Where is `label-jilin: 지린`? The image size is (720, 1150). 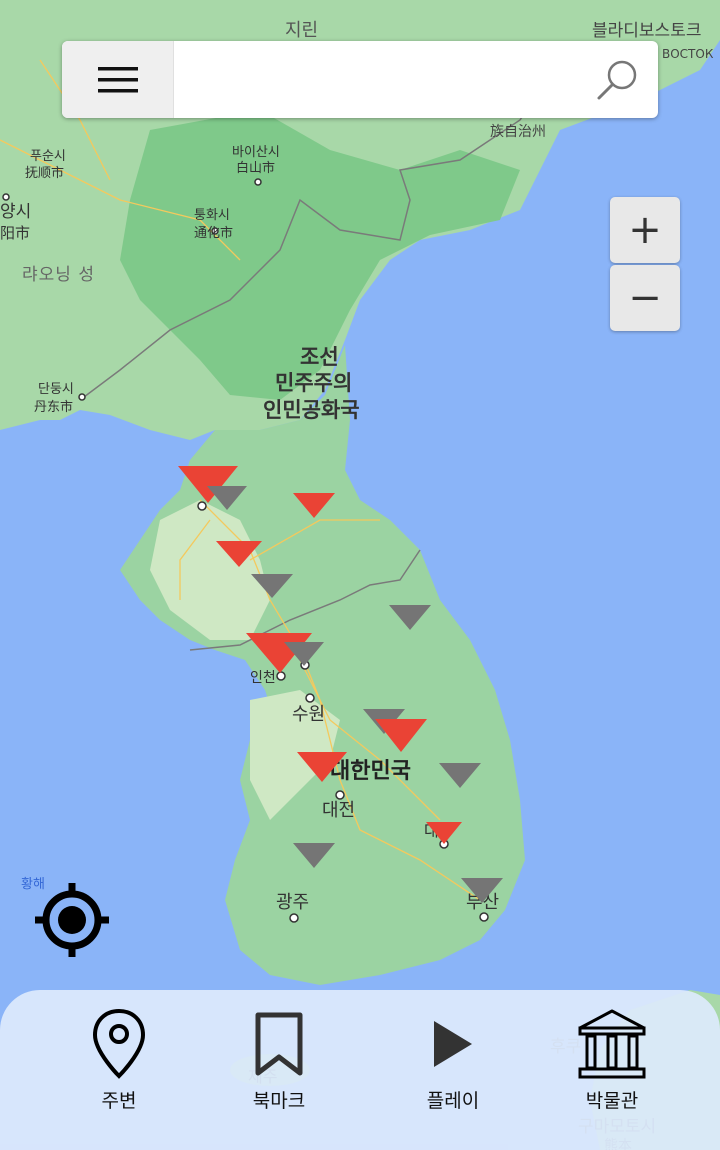
label-jilin: 지린 is located at coordinates (301, 30).